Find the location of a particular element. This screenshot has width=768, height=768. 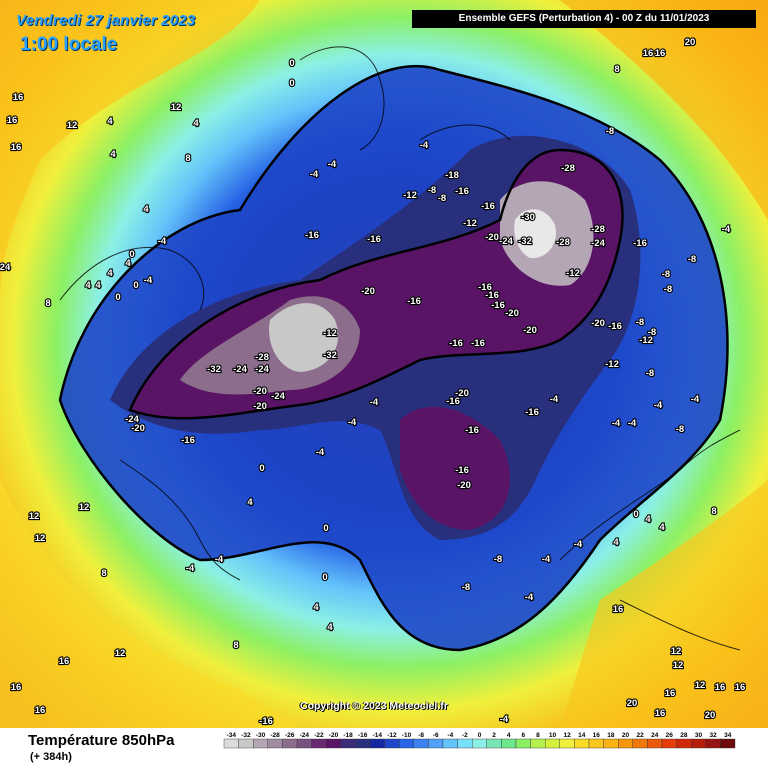

legend-tick-label: -6 is located at coordinates (436, 735).